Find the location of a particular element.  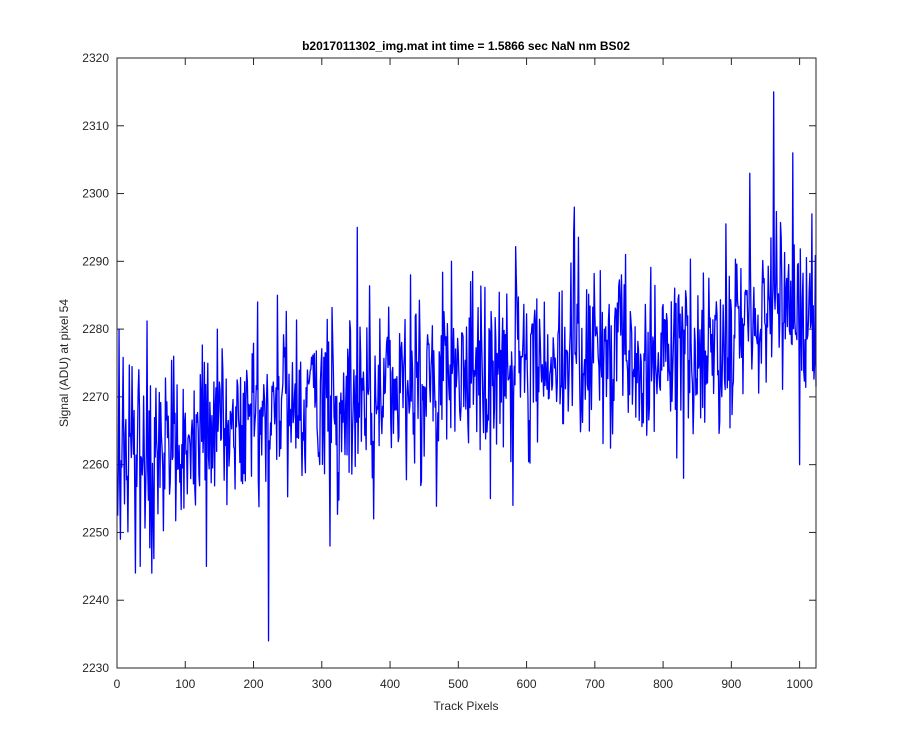

y-tick-label: 2260 is located at coordinates (95, 465).